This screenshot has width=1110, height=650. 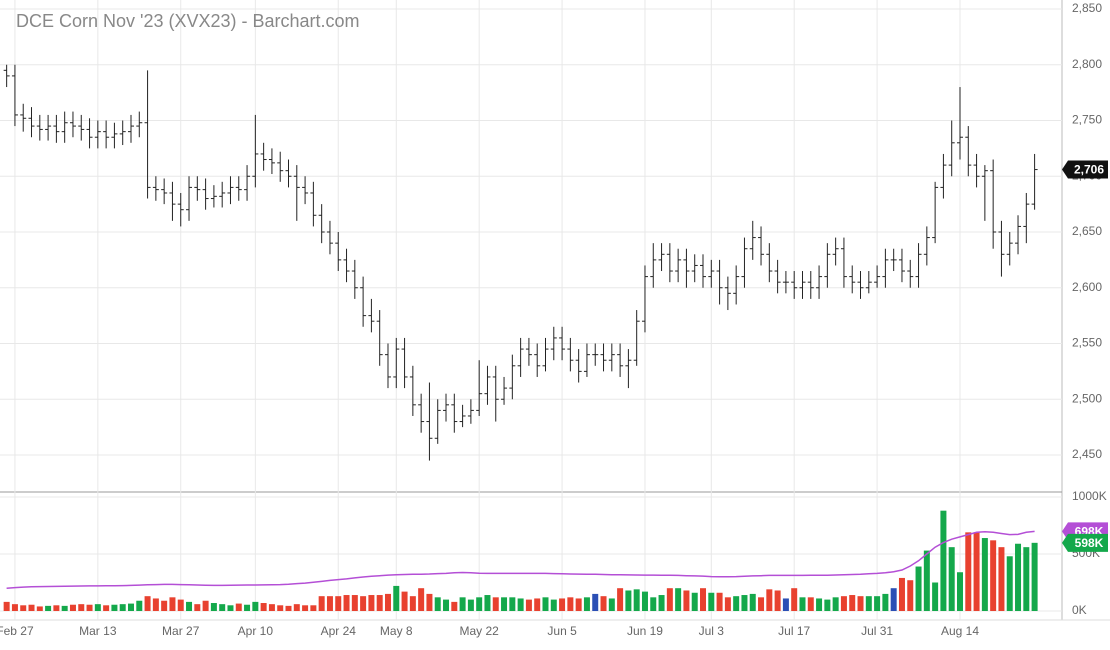 I want to click on x-tick-label: Apr 24, so click(x=339, y=631).